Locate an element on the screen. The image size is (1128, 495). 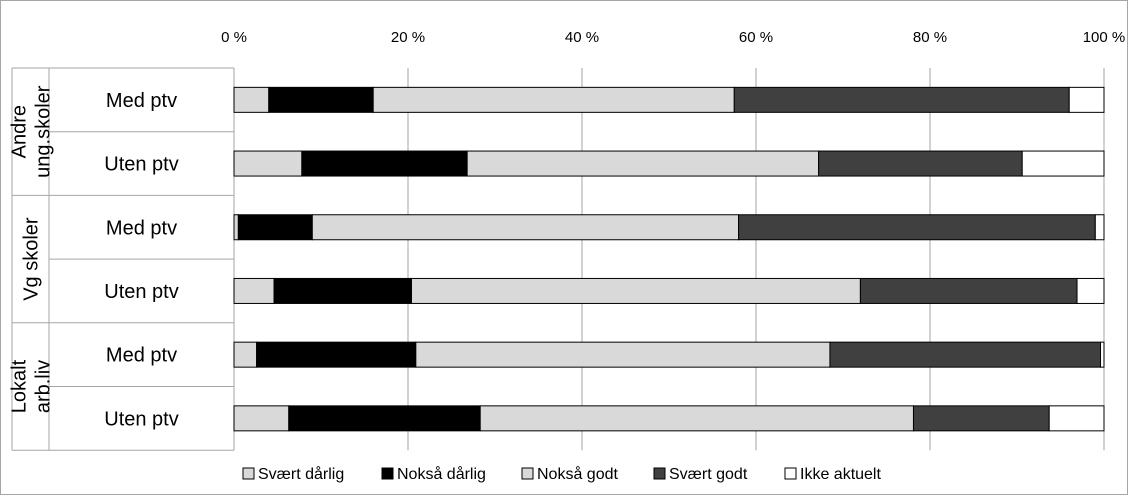
x-tick-label: 100 % is located at coordinates (1104, 37).